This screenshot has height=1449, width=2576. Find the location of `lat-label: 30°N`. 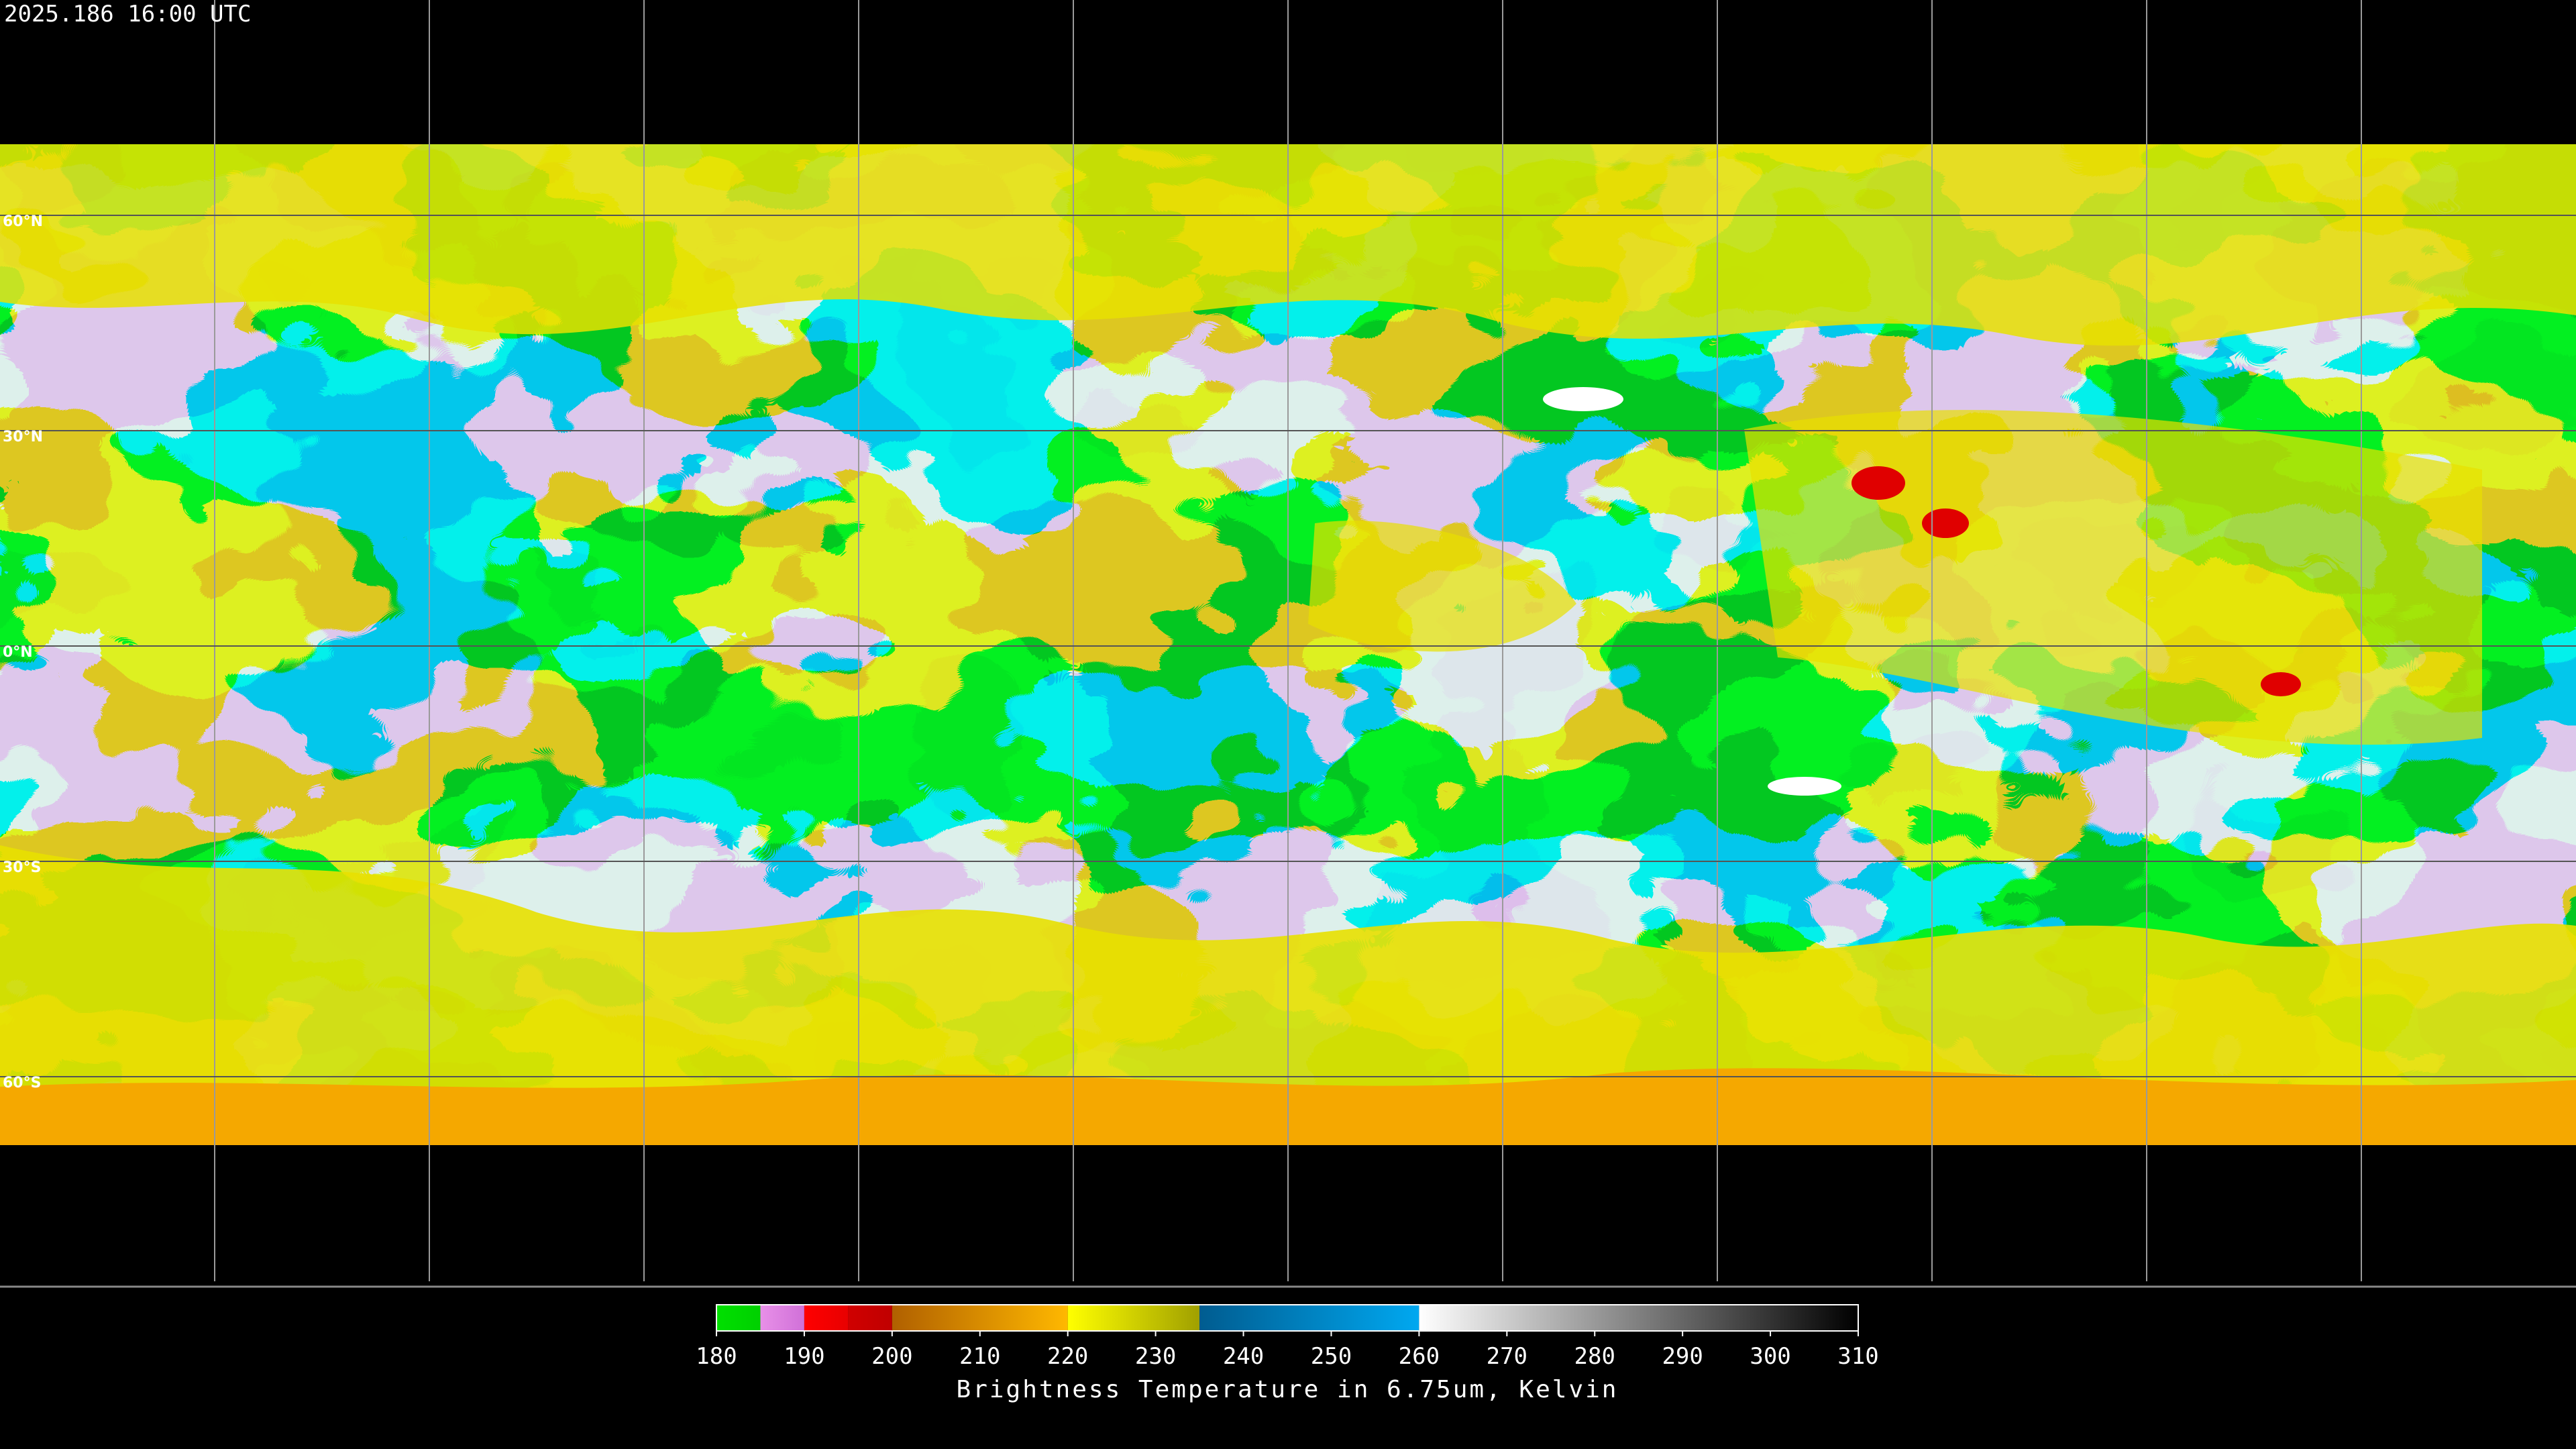

lat-label: 30°N is located at coordinates (23, 437).